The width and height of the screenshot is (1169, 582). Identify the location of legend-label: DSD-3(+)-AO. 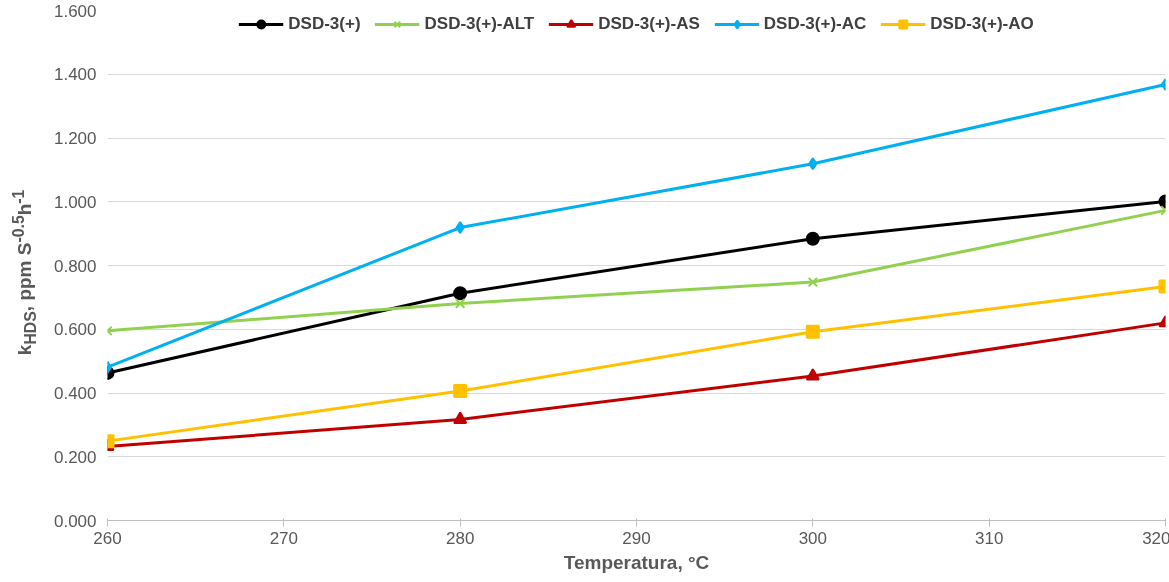
(982, 24).